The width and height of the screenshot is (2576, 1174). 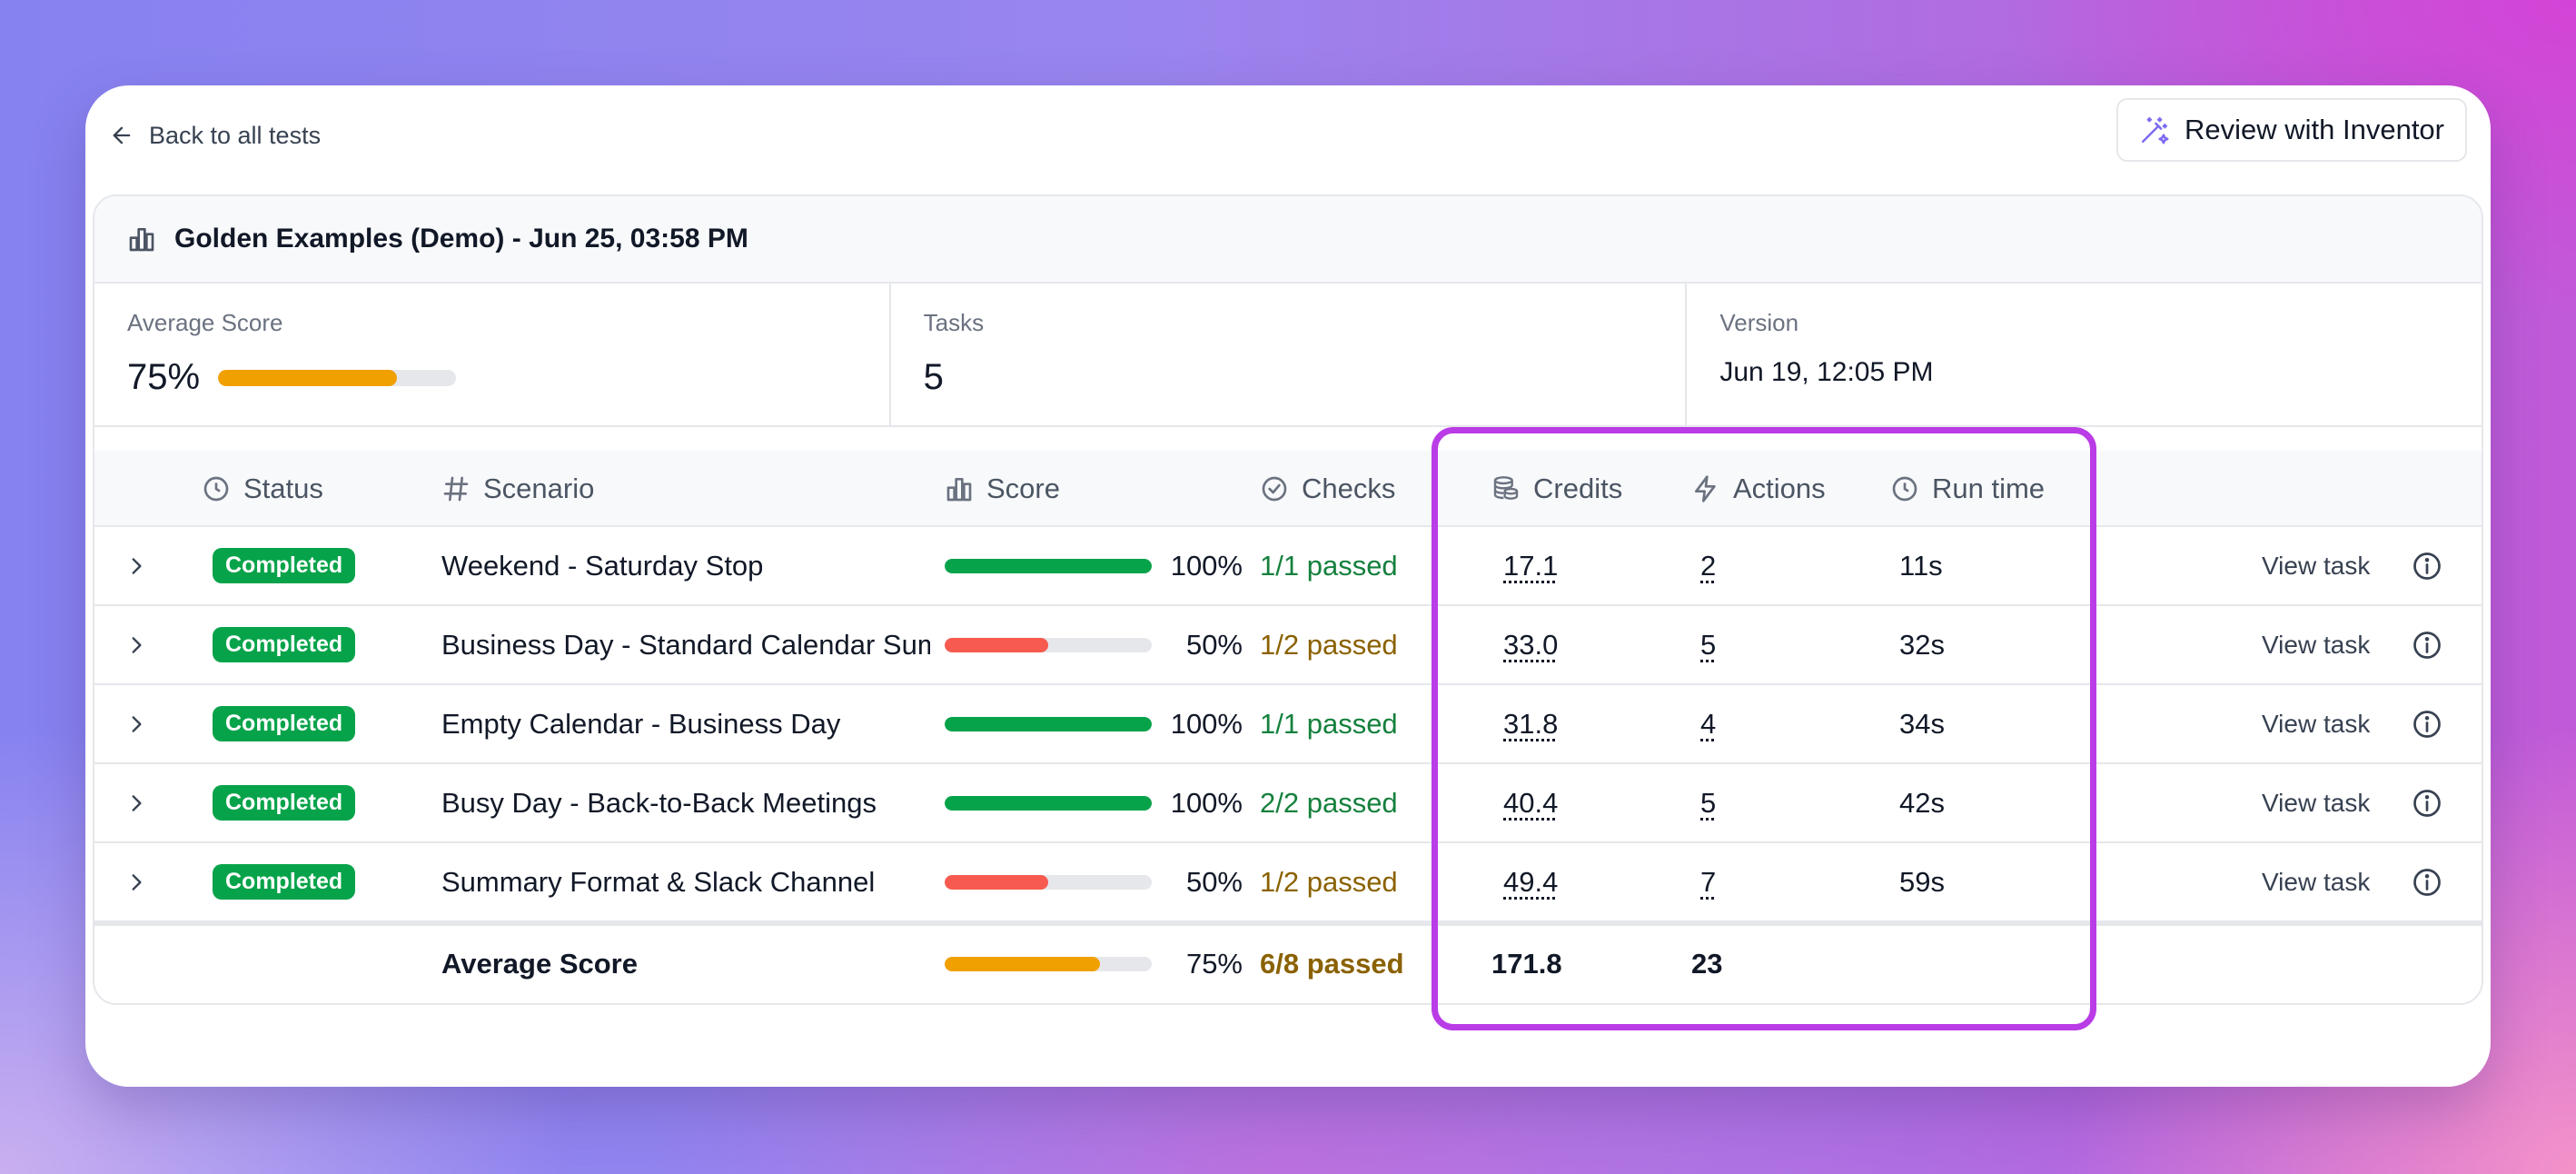 I want to click on column-runtime: Run time, so click(x=1967, y=489).